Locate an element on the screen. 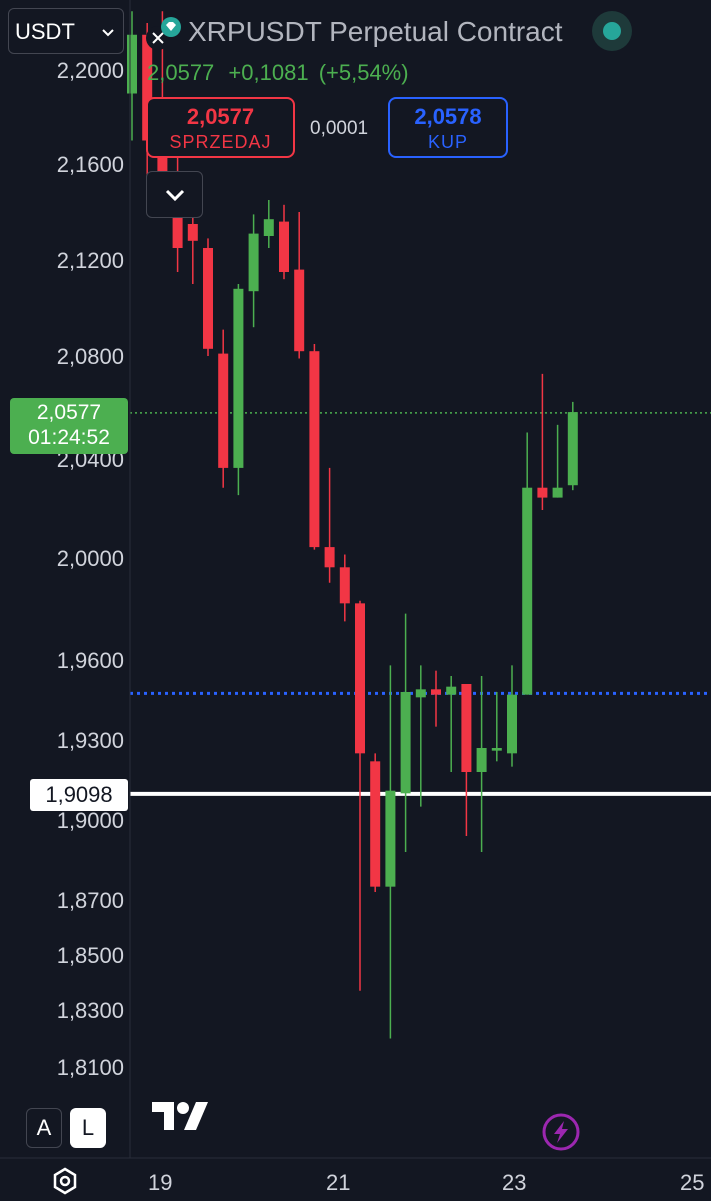  market-status-button is located at coordinates (612, 31).